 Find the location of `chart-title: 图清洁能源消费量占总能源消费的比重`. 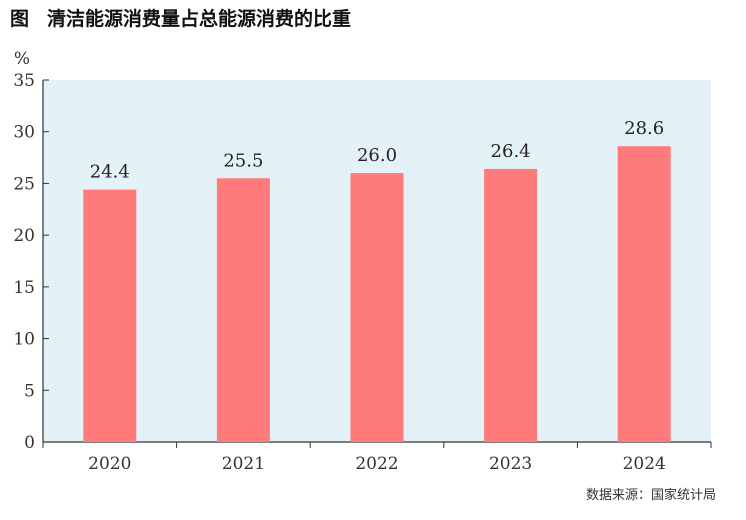

chart-title: 图清洁能源消费量占总能源消费的比重 is located at coordinates (180, 17).